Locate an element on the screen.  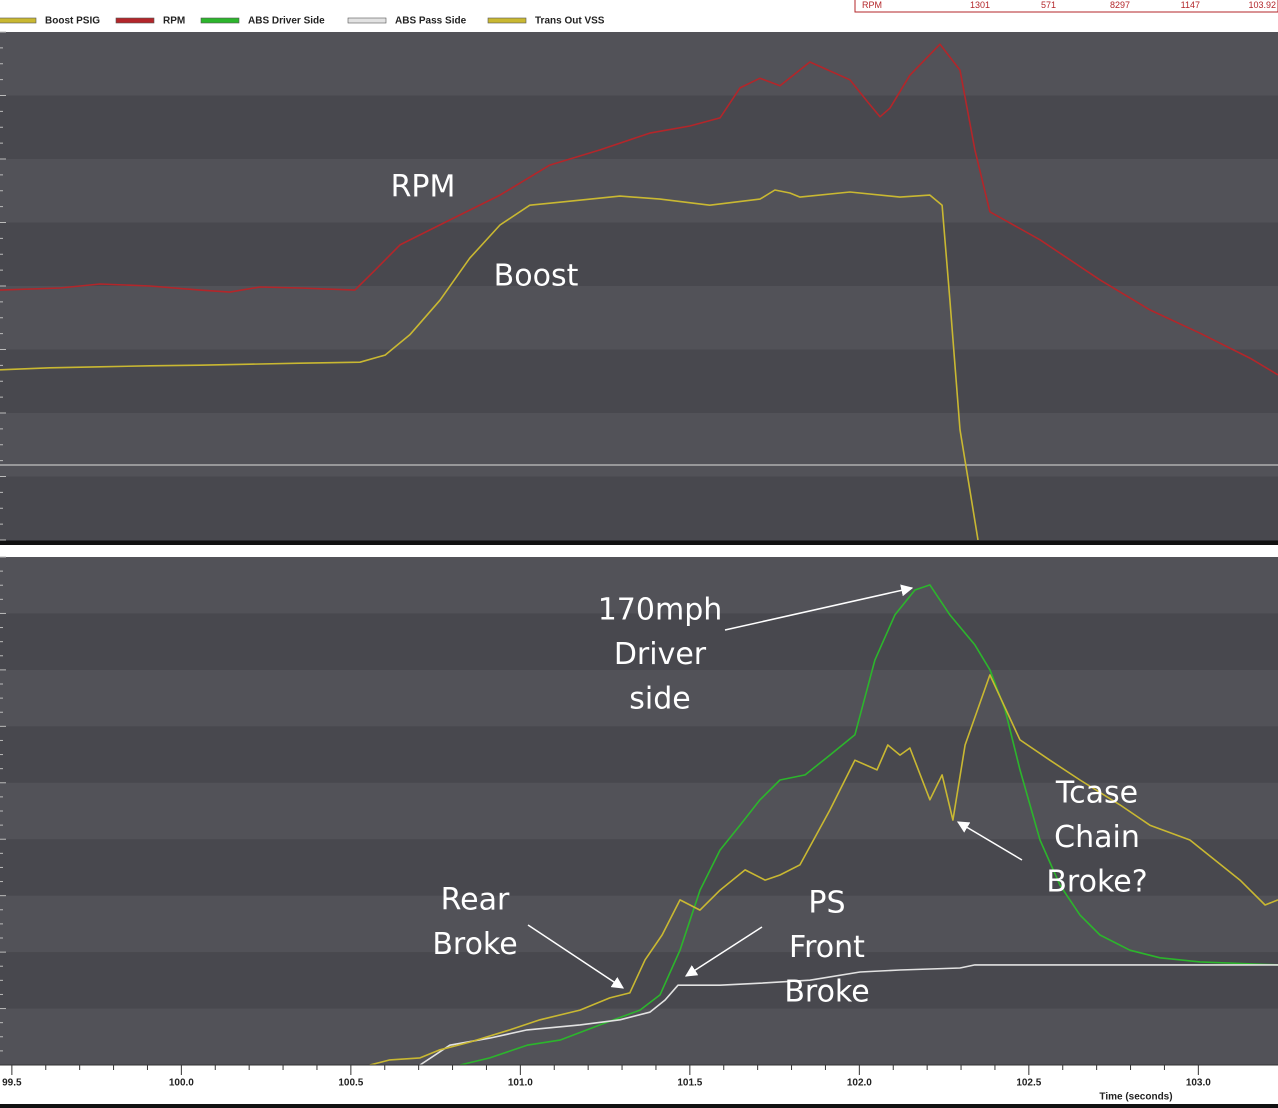
legend-label: ABS Pass Side is located at coordinates (431, 21).